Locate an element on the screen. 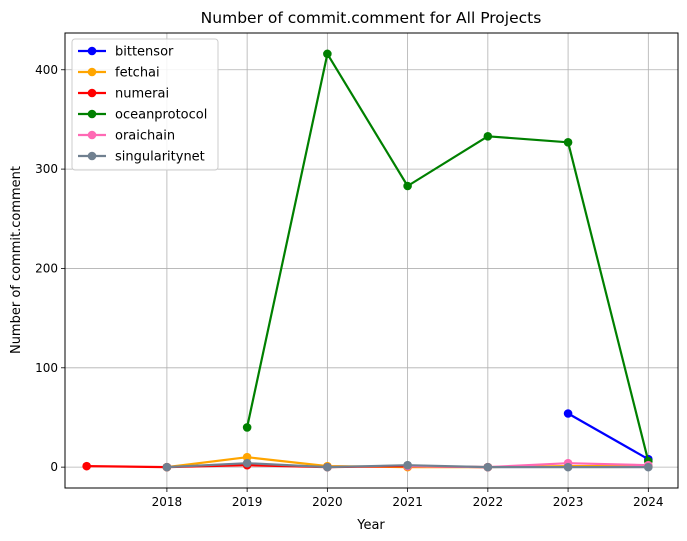 This screenshot has height=541, width=687. data-point-fetchai is located at coordinates (247, 457).